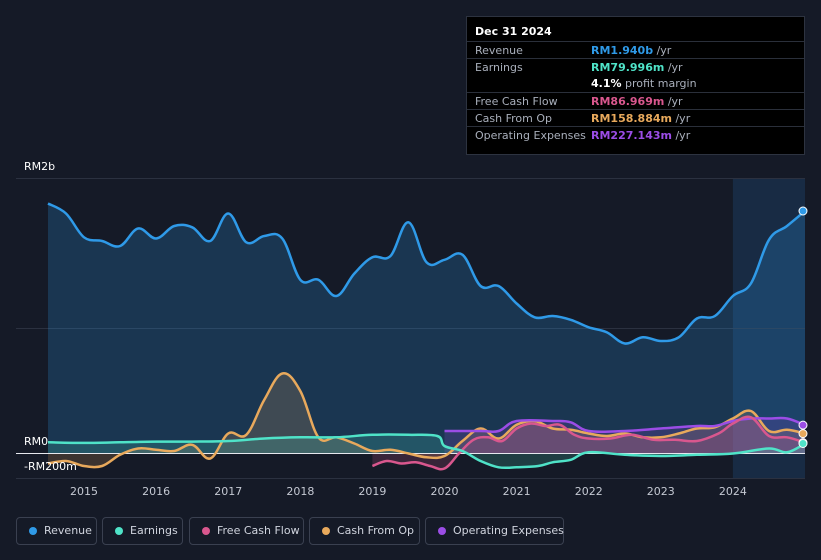 The height and width of the screenshot is (560, 821). I want to click on x-tick-label-2022: 2022, so click(589, 491).